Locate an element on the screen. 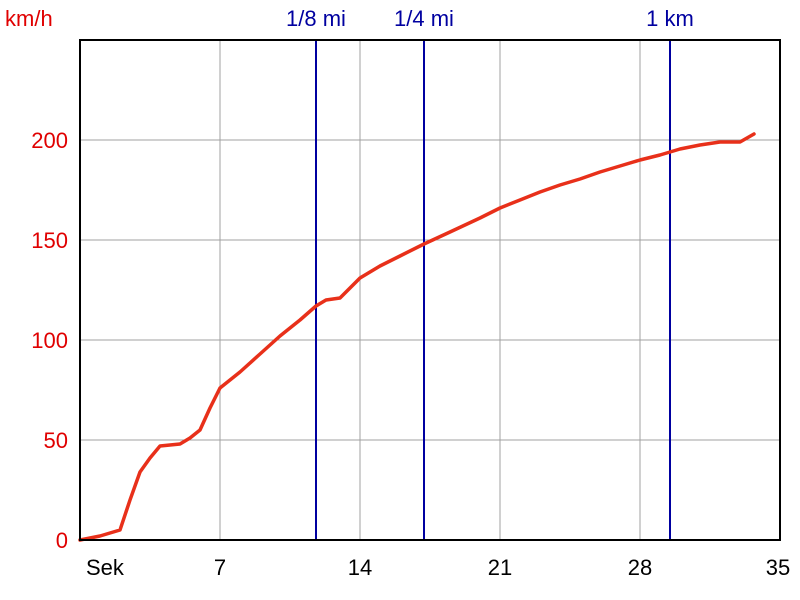 The width and height of the screenshot is (800, 600). x-tick-labels: 7 14 21 28 35 is located at coordinates (502, 567).